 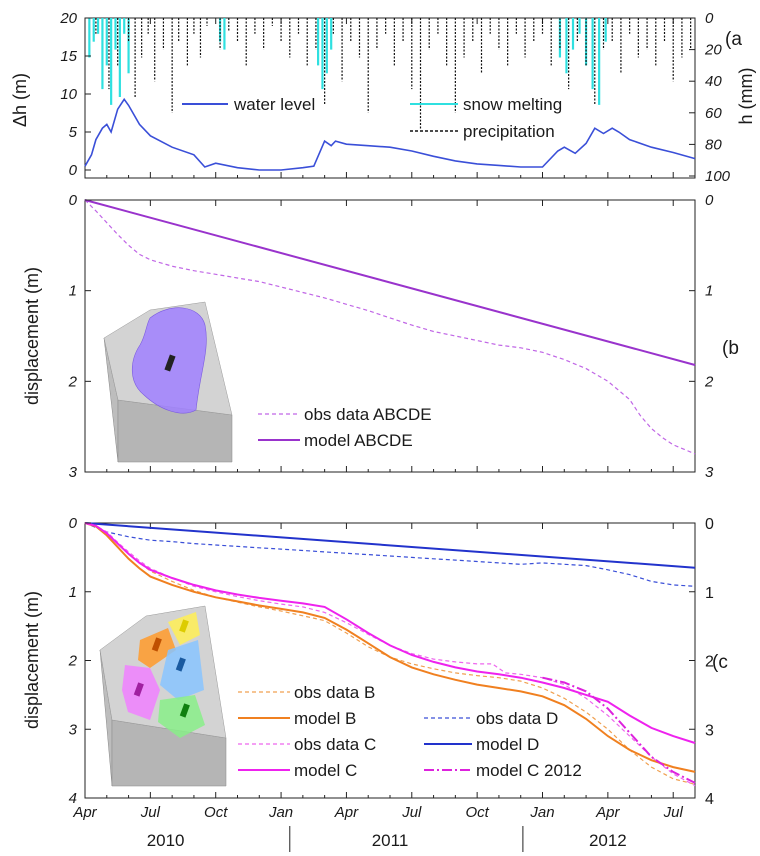 What do you see at coordinates (512, 104) in the screenshot?
I see `legend-snow-melting-label: snow melting` at bounding box center [512, 104].